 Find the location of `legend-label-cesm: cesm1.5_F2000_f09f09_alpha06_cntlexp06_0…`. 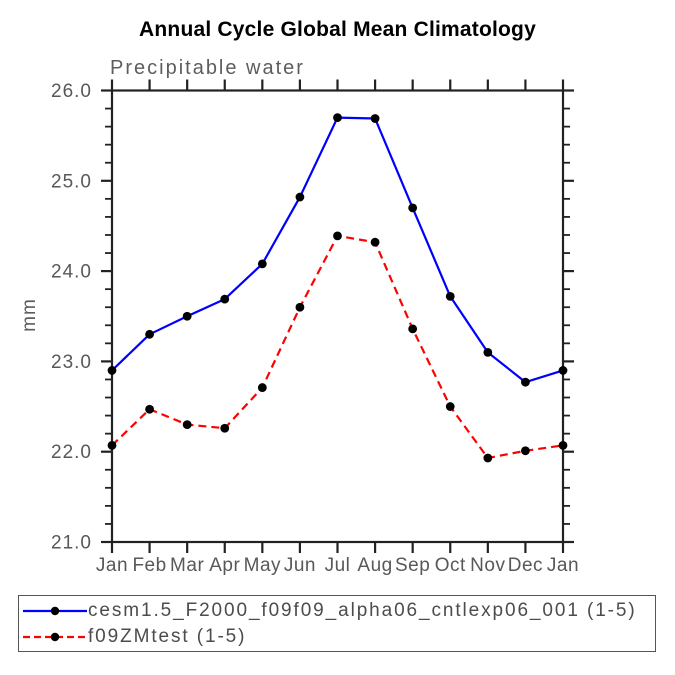

legend-label-cesm: cesm1.5_F2000_f09f09_alpha06_cntlexp06_0… is located at coordinates (362, 610).